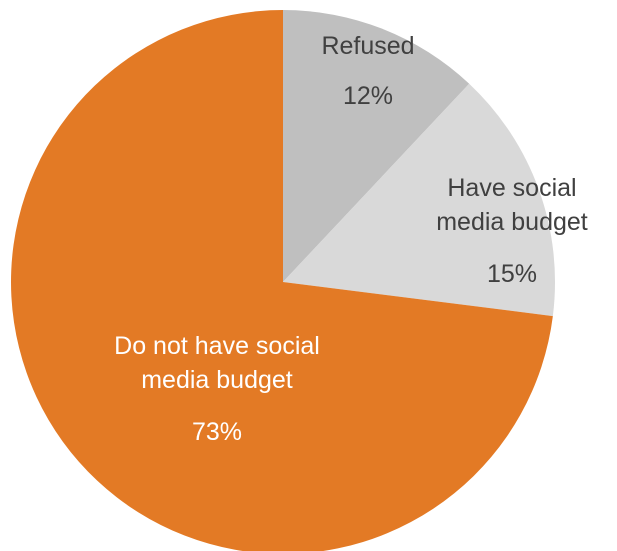 The width and height of the screenshot is (617, 551). Describe the element at coordinates (368, 96) in the screenshot. I see `slice-value-label-1: 12%` at that location.